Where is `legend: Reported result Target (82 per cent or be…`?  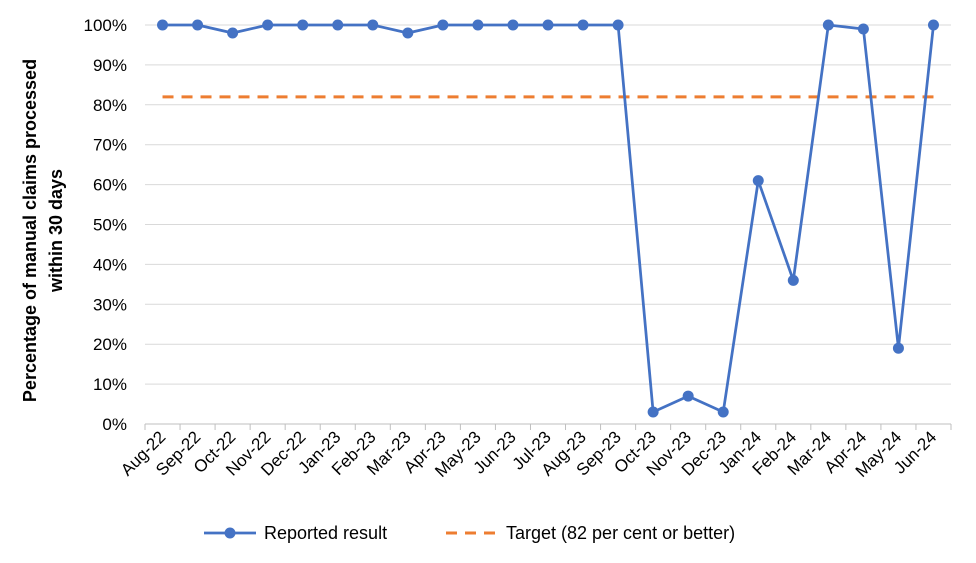 legend: Reported result Target (82 per cent or be… is located at coordinates (469, 533).